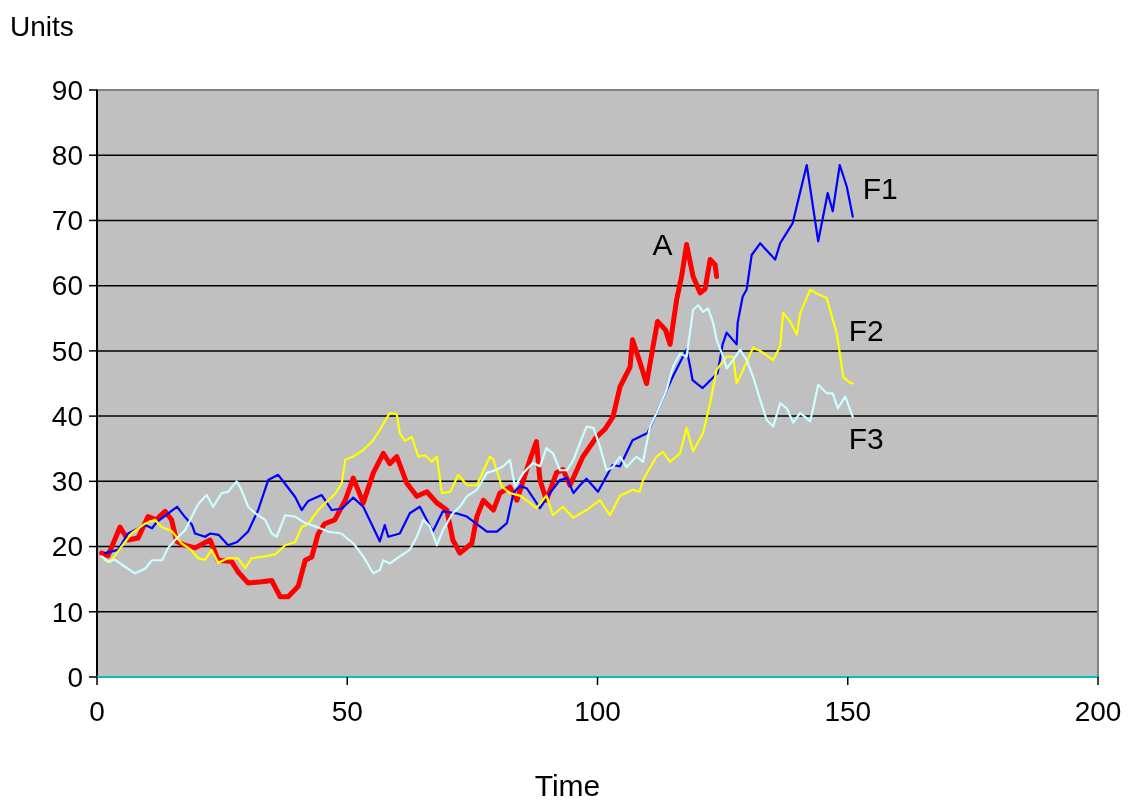  What do you see at coordinates (866, 330) in the screenshot?
I see `series-label: F2` at bounding box center [866, 330].